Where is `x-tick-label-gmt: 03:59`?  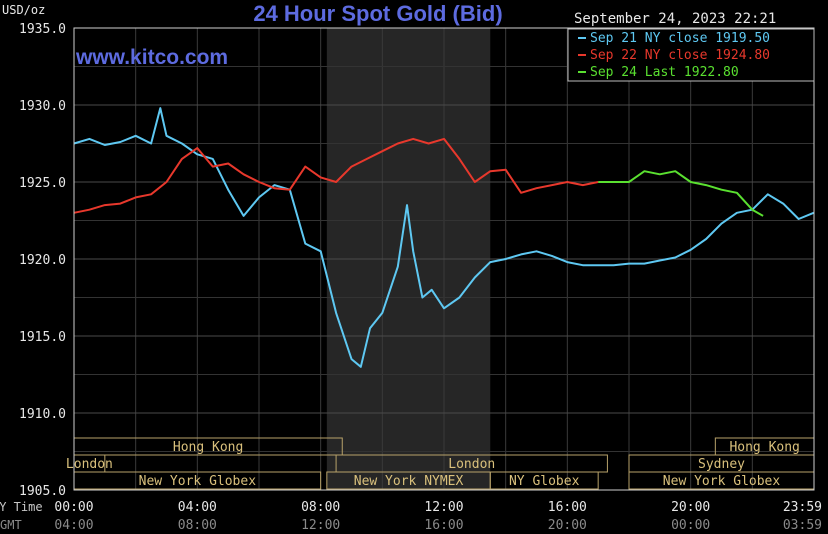
x-tick-label-gmt: 03:59 is located at coordinates (802, 525).